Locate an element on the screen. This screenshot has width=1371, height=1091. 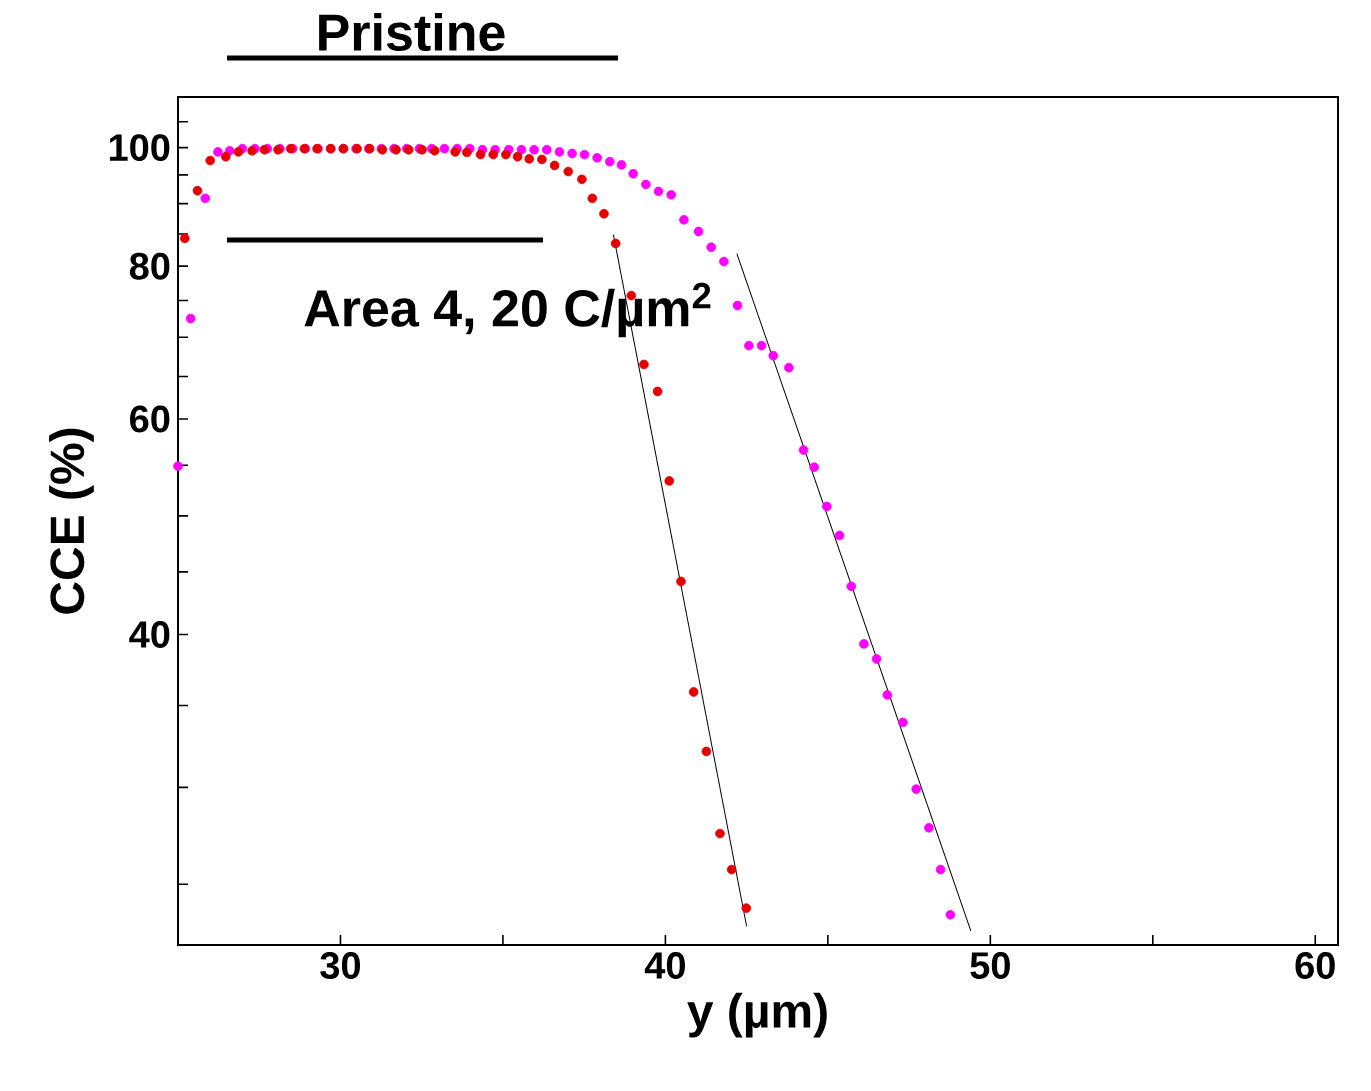
x-tick-label: 50 is located at coordinates (990, 965).